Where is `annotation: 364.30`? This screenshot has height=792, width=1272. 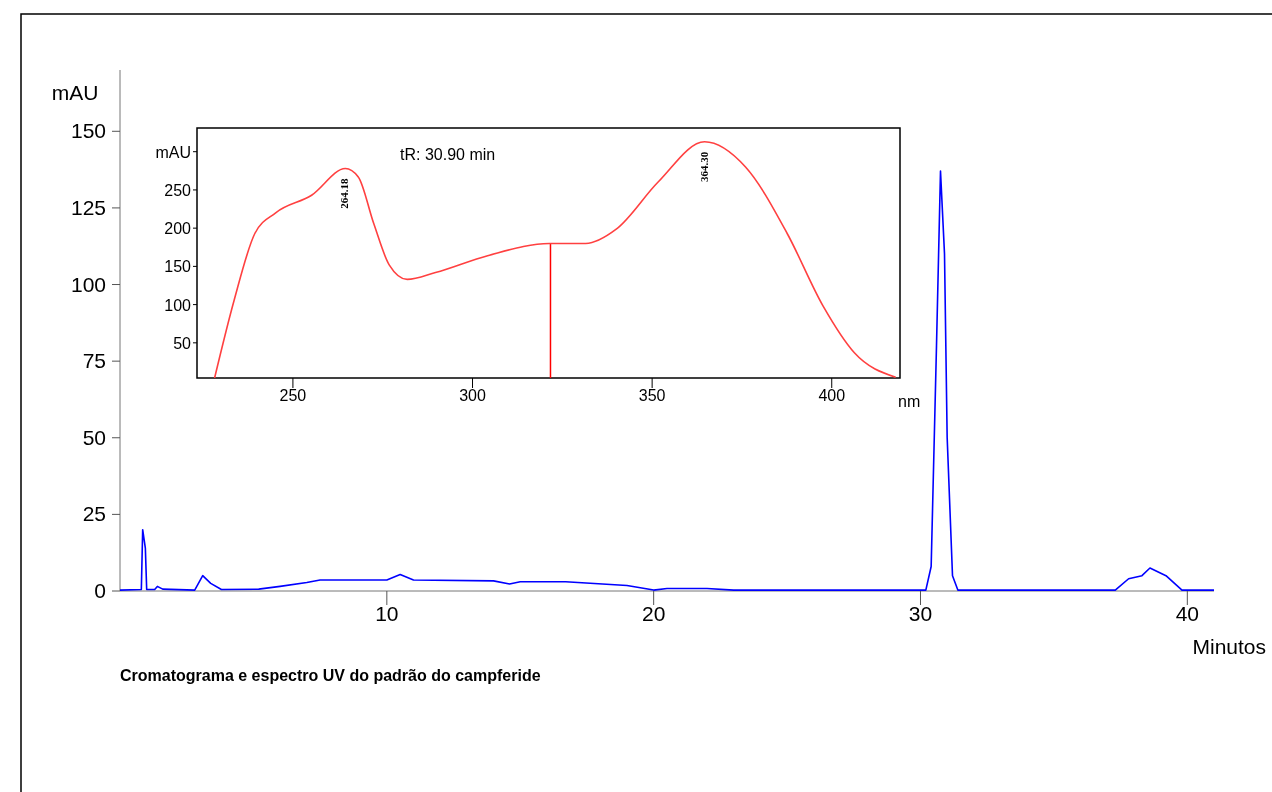
annotation: 364.30 is located at coordinates (703, 167).